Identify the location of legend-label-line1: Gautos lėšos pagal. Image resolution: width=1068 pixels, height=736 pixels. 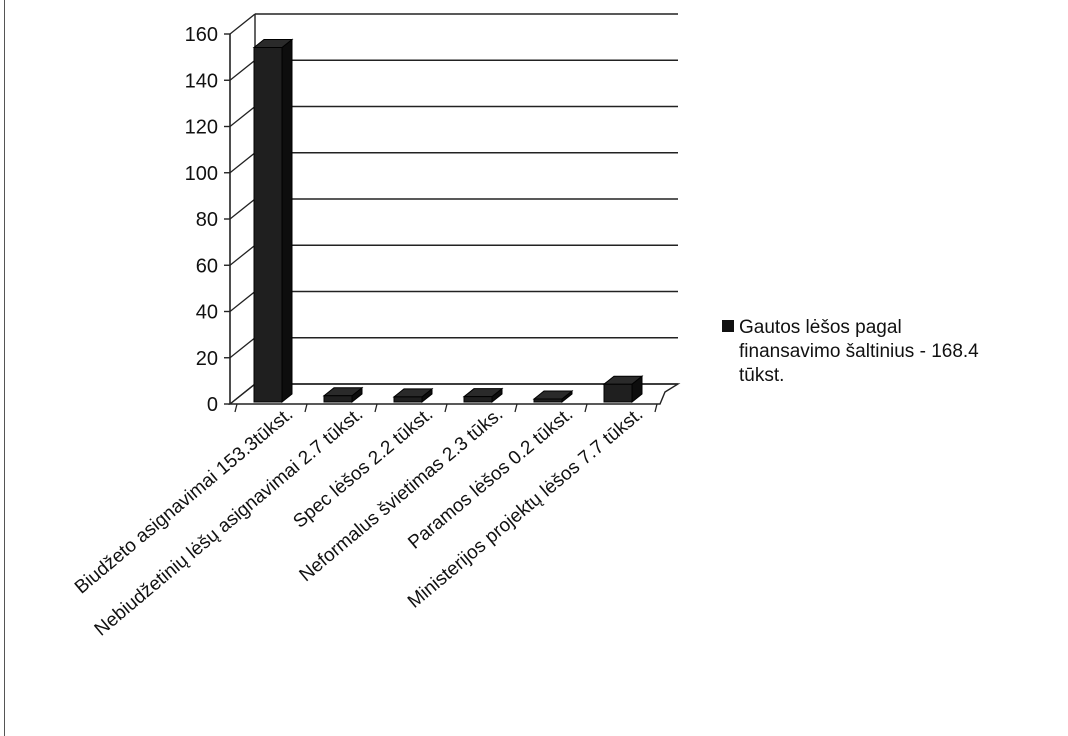
(820, 327).